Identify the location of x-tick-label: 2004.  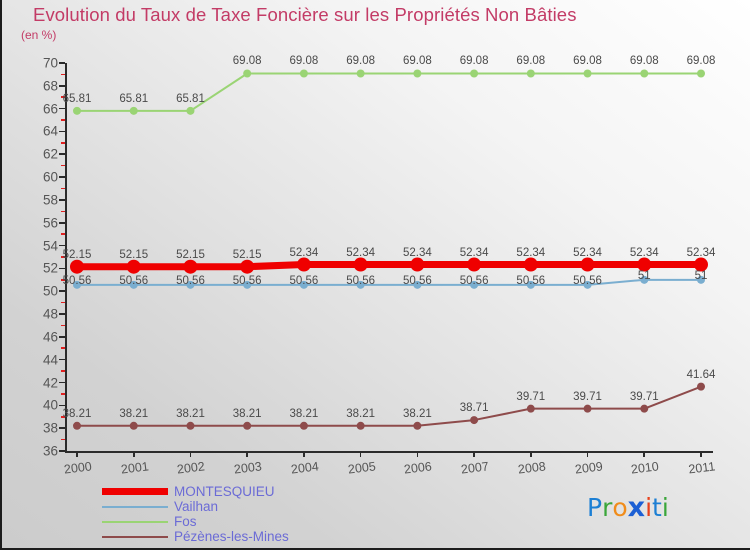
(305, 468).